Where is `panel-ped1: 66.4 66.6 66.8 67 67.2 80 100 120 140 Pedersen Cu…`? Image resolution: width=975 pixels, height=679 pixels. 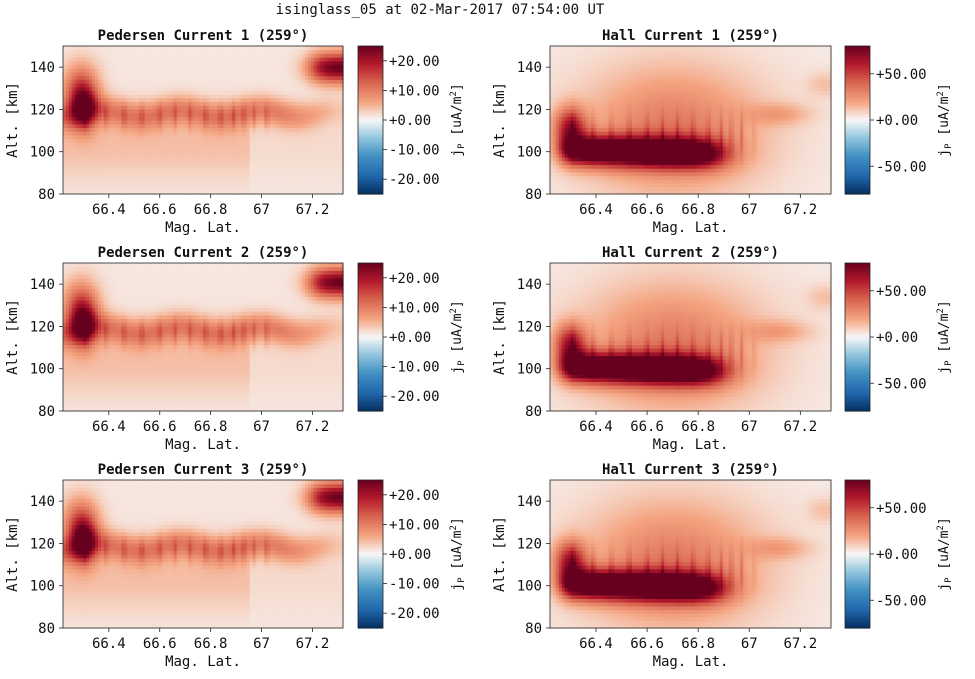
panel-ped1: 66.4 66.6 66.8 67 67.2 80 100 120 140 Pedersen Cu… is located at coordinates (236, 132).